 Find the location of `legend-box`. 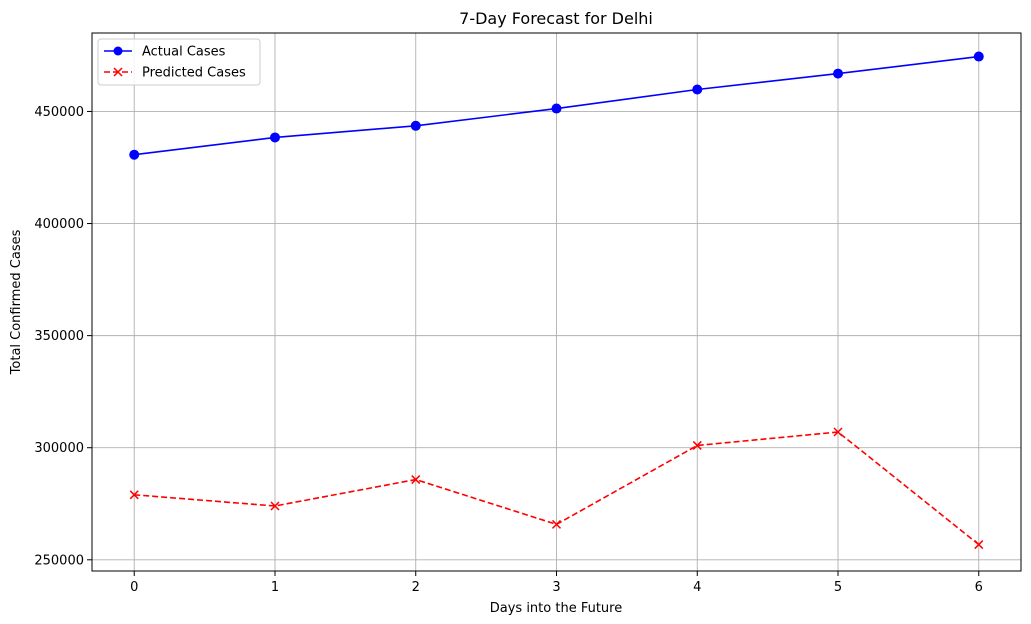

legend-box is located at coordinates (179, 62).